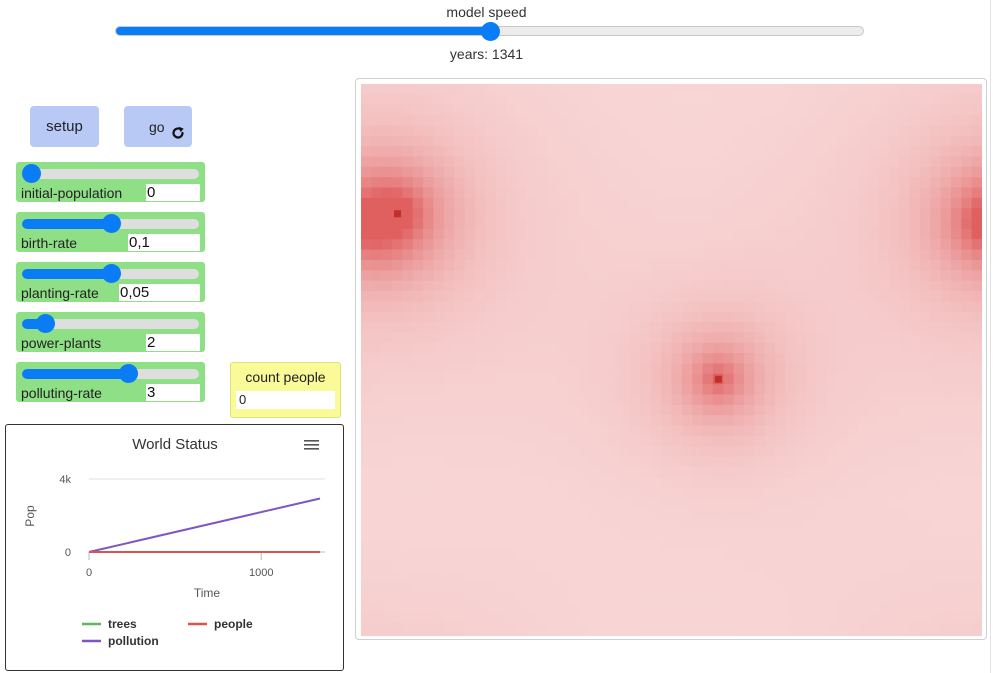 The height and width of the screenshot is (673, 993). What do you see at coordinates (64, 126) in the screenshot?
I see `setup-button: setup` at bounding box center [64, 126].